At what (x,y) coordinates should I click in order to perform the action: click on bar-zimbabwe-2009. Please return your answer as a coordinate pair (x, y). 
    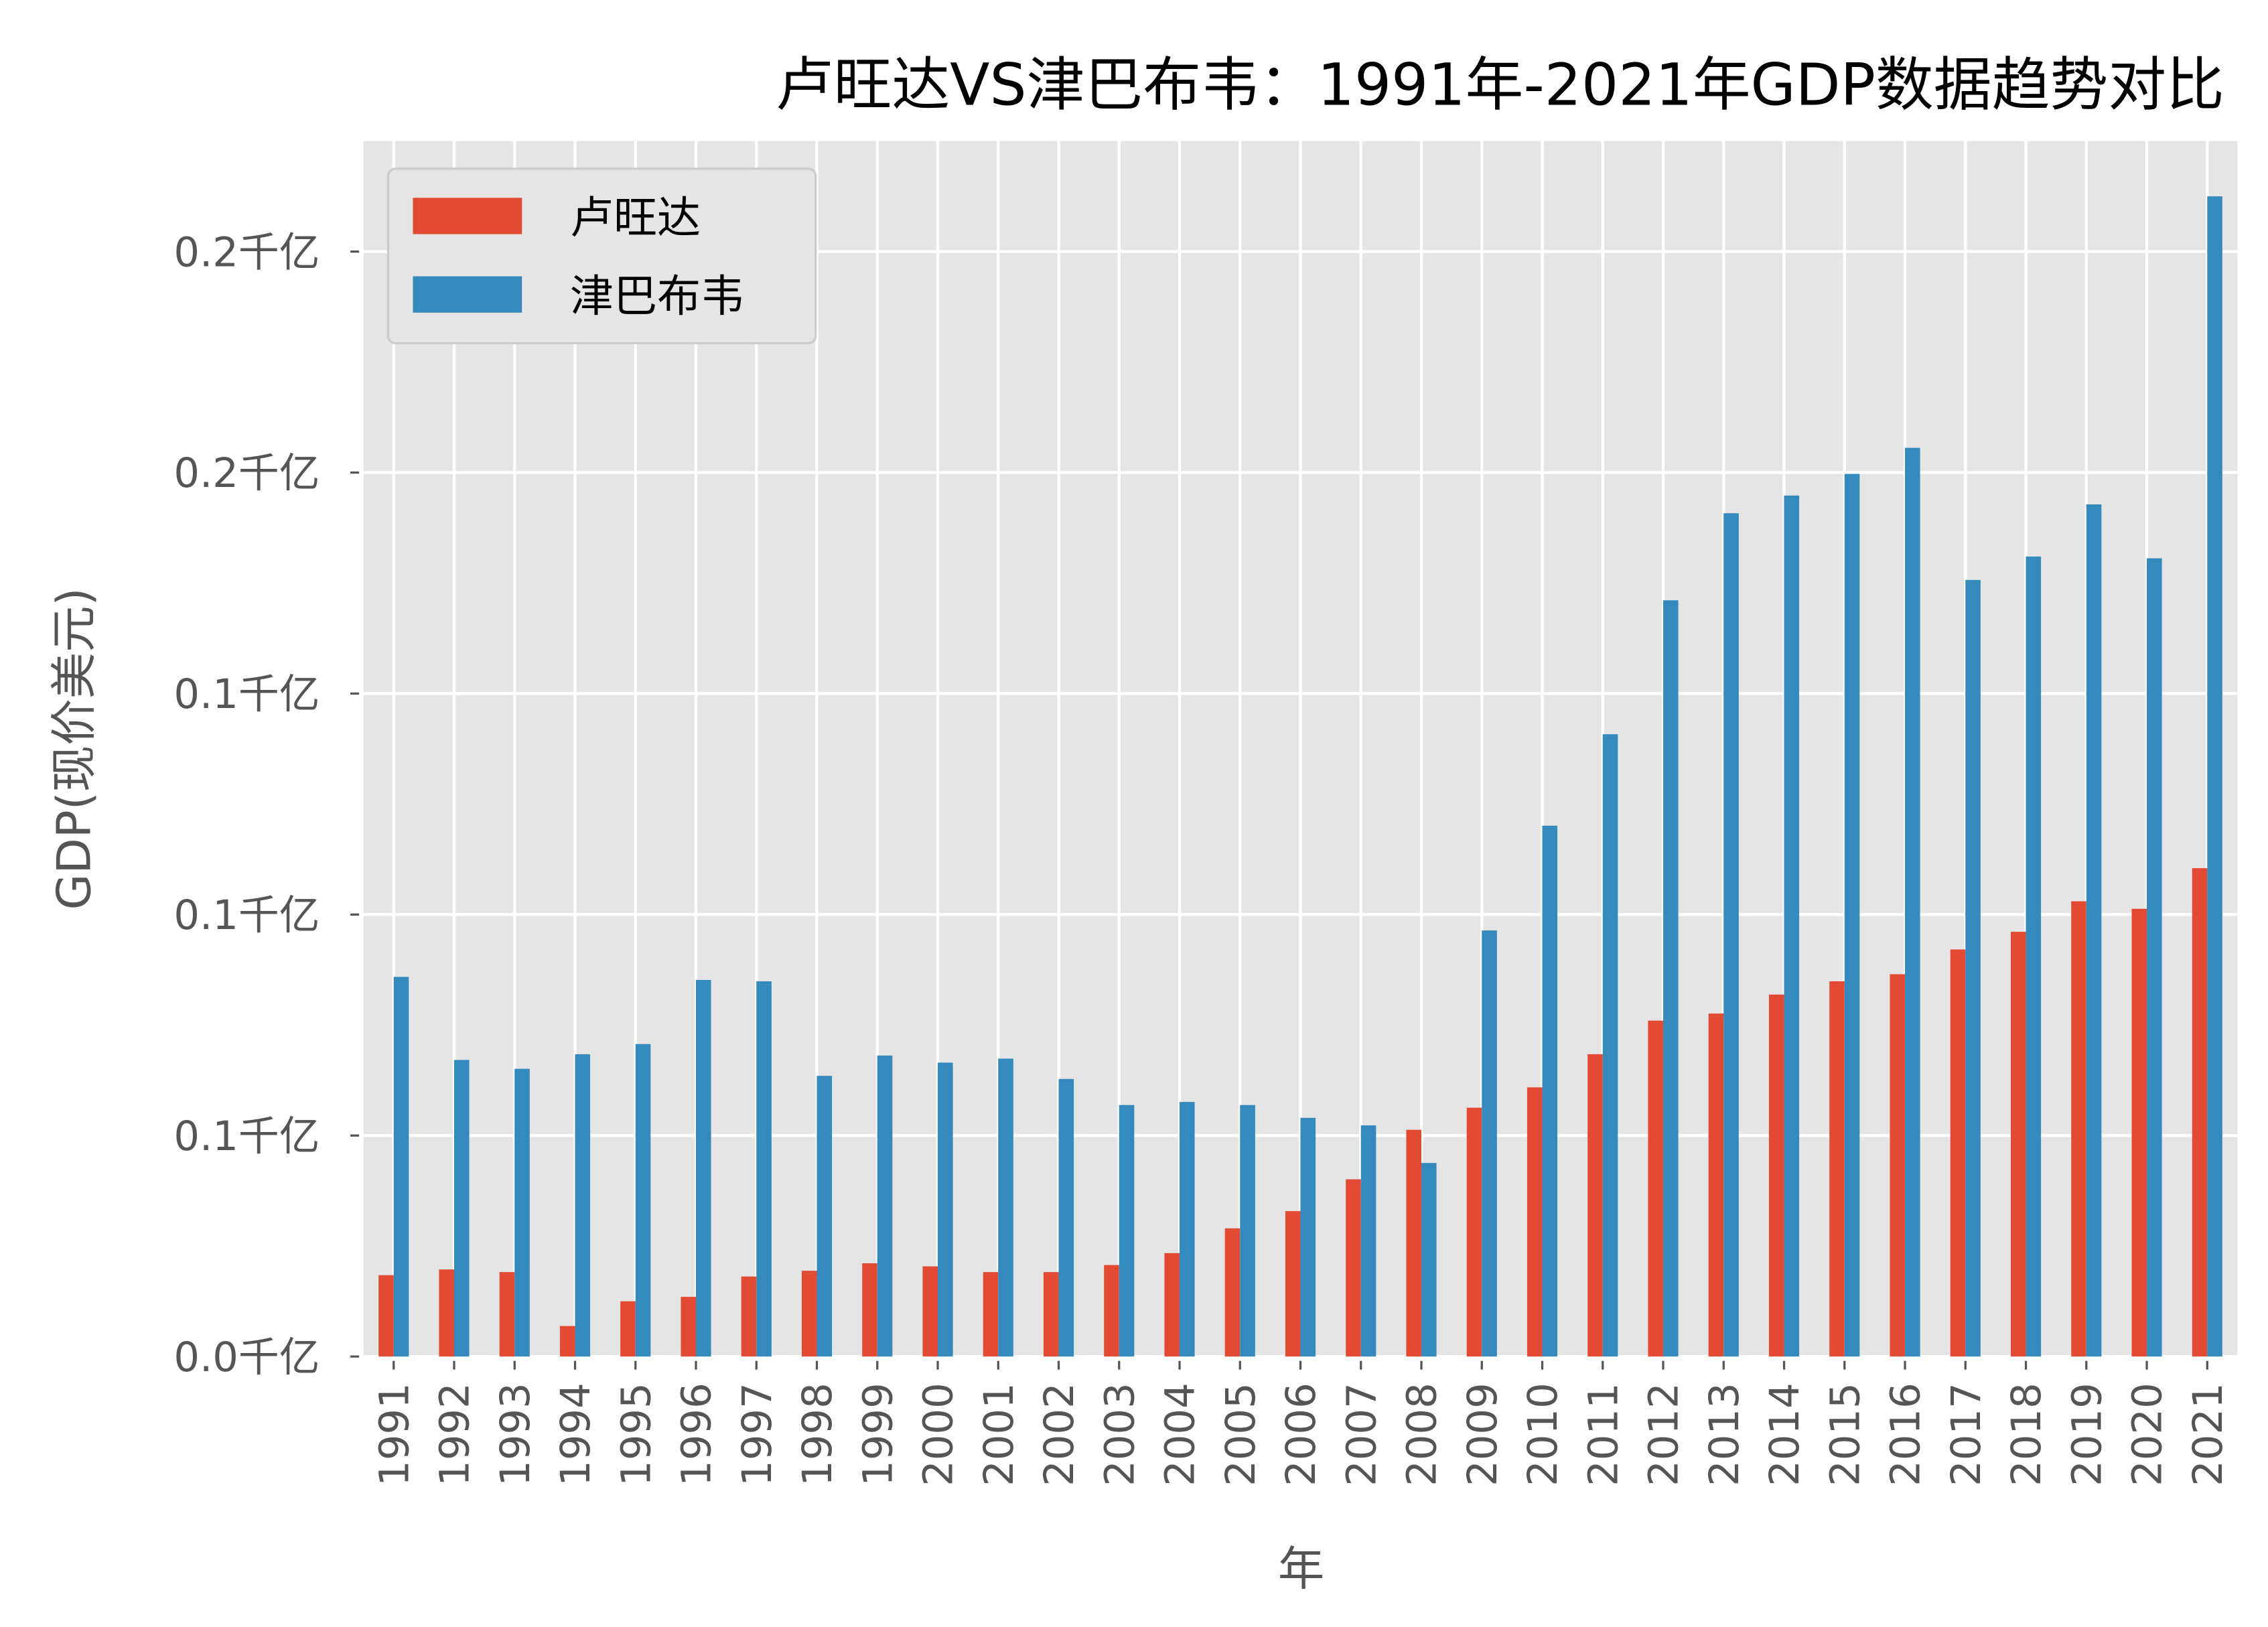
    Looking at the image, I should click on (1489, 1143).